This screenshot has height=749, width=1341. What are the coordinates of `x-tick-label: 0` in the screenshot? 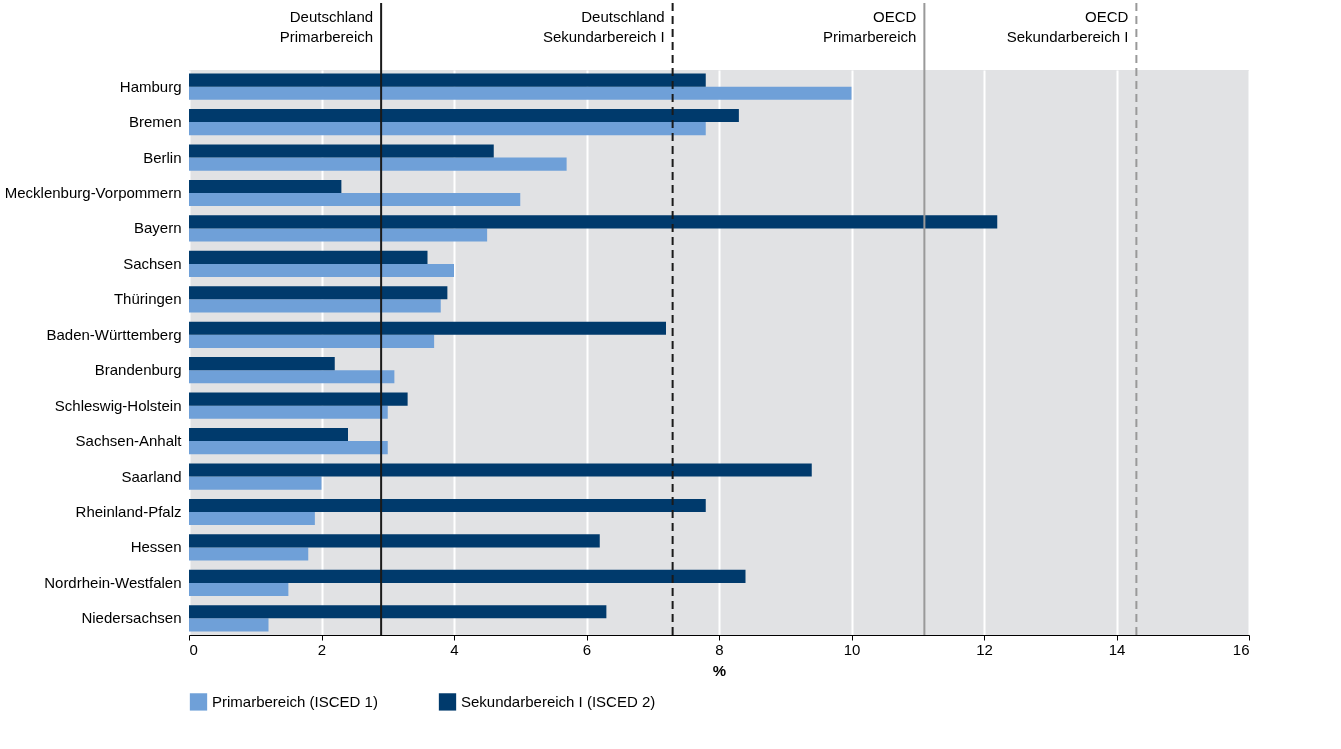 It's located at (193, 649).